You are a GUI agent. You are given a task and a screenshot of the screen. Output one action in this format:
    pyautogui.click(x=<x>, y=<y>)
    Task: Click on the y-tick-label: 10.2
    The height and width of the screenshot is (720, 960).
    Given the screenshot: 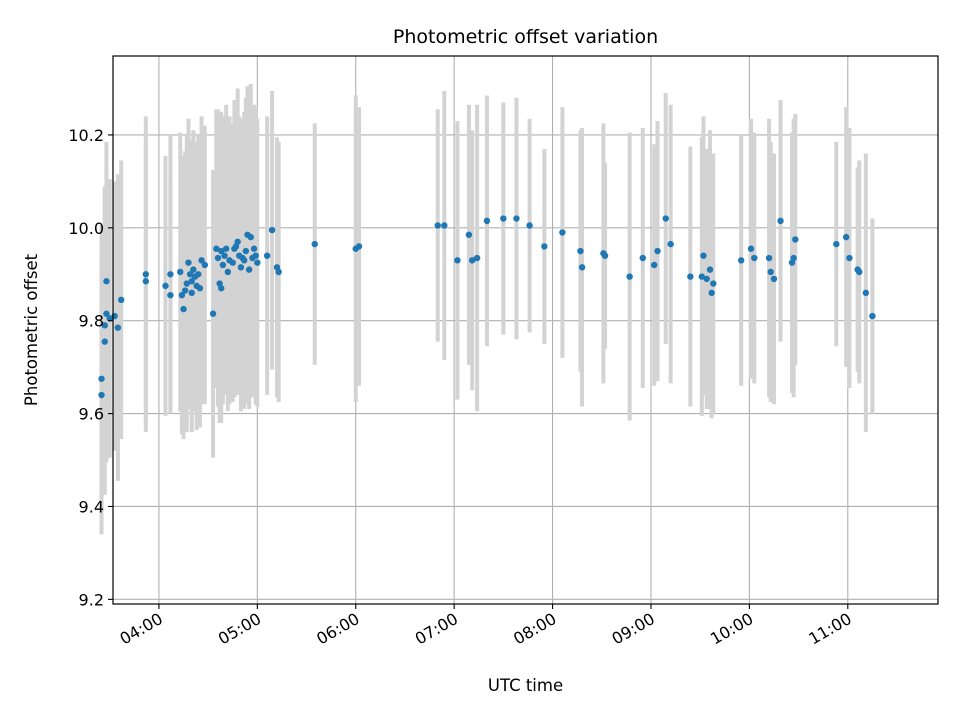 What is the action you would take?
    pyautogui.click(x=86, y=135)
    